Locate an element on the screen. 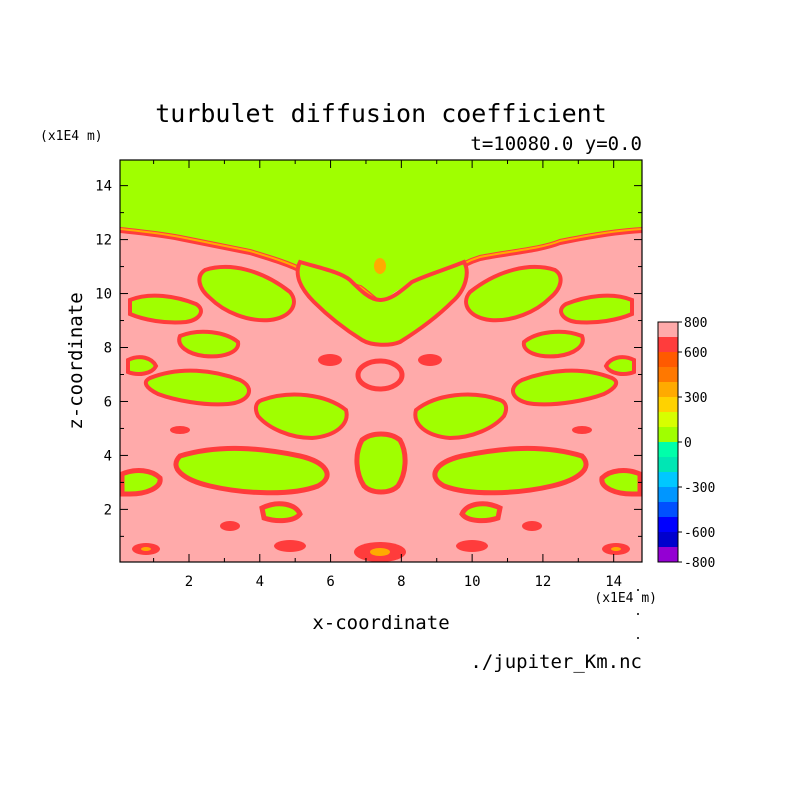  source-file-label: ./jupiter_Km.nc is located at coordinates (556, 662).